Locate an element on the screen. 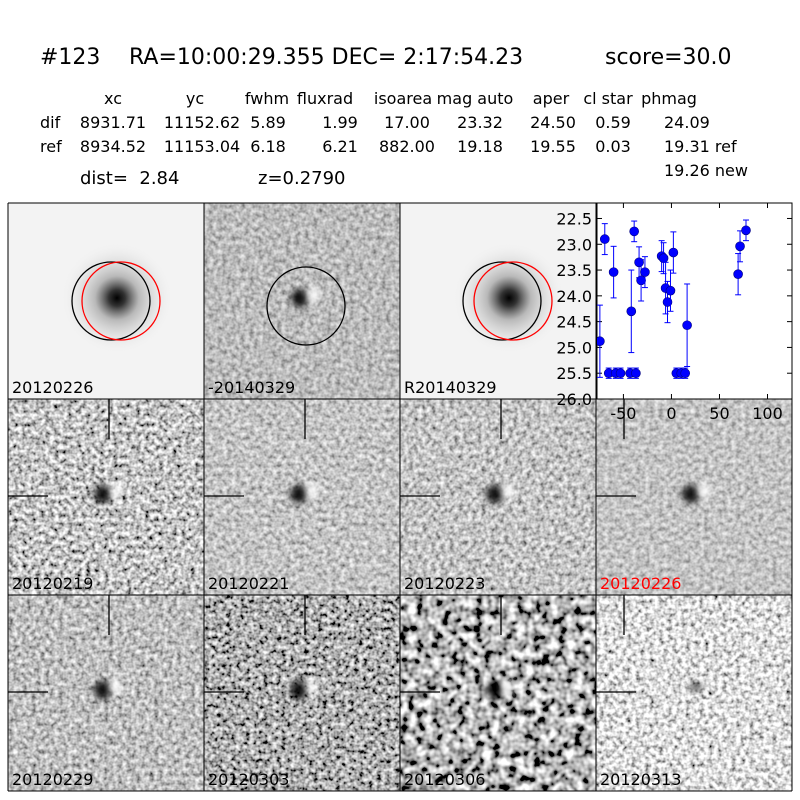 The width and height of the screenshot is (800, 800). y-tick-label: 23.0 is located at coordinates (574, 244).